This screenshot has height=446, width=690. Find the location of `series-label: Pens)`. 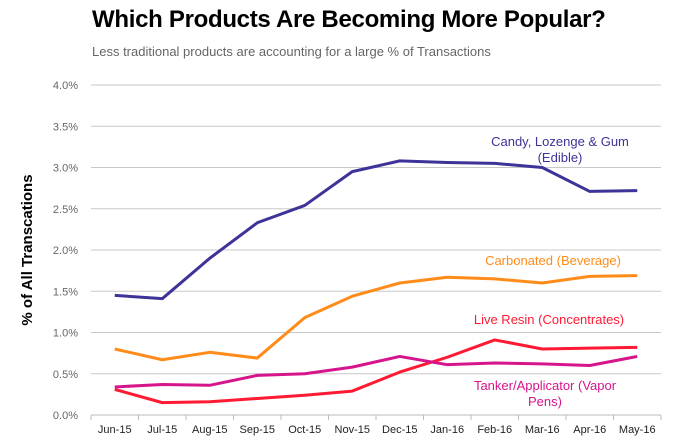

series-label: Pens) is located at coordinates (545, 401).